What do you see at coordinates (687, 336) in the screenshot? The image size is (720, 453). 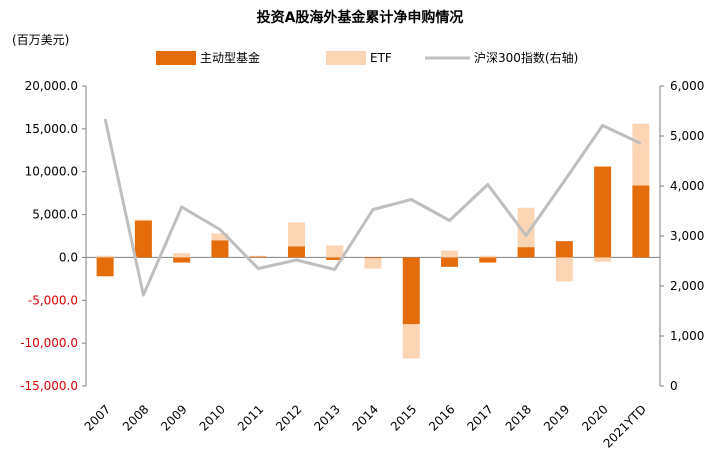 I see `y2-tick-label: 1,000` at bounding box center [687, 336].